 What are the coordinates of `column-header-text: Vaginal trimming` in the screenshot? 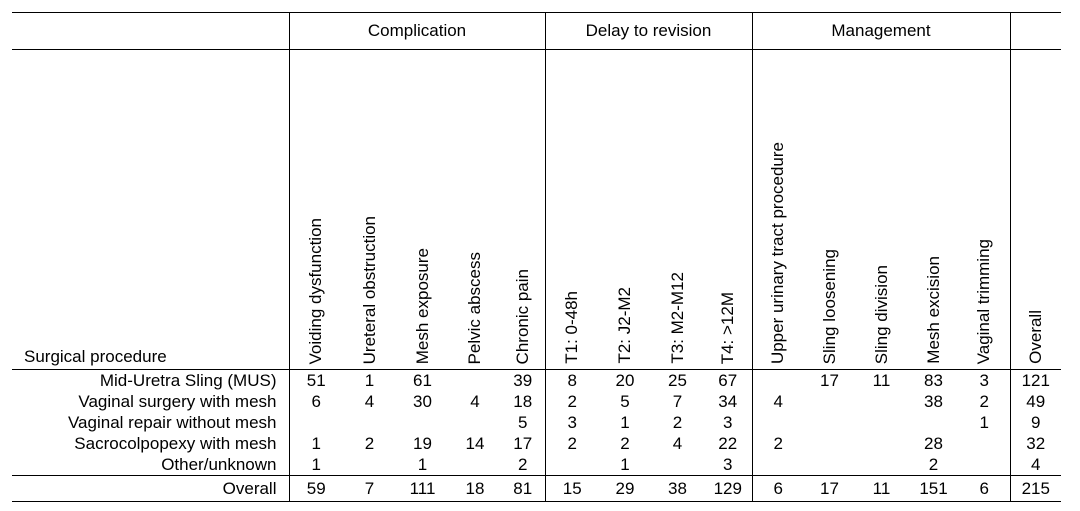 It's located at (984, 301).